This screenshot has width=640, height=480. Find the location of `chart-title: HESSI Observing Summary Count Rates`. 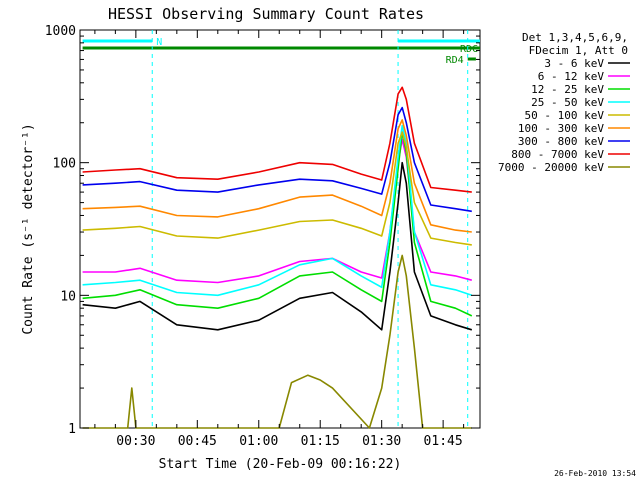

chart-title: HESSI Observing Summary Count Rates is located at coordinates (266, 14).